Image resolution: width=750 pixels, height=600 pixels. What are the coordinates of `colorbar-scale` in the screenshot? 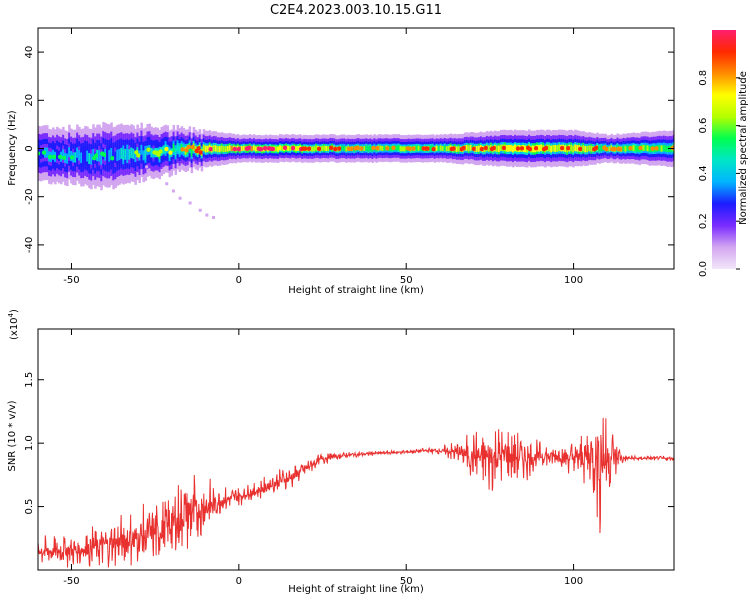 It's located at (724, 149).